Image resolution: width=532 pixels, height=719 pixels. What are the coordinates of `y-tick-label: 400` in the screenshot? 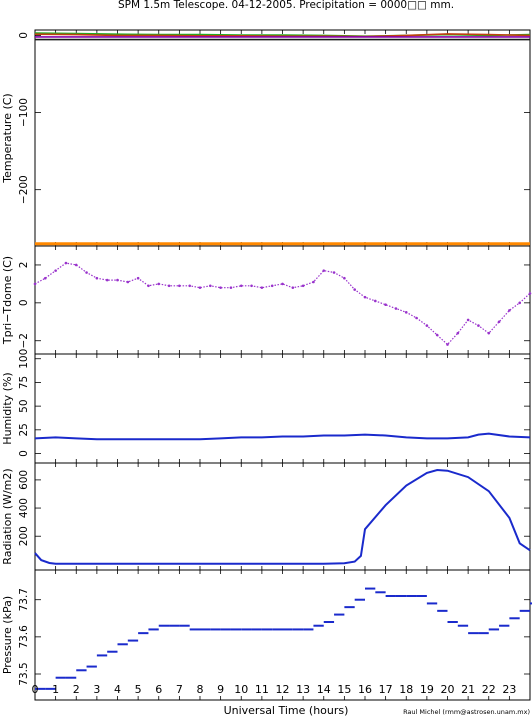 It's located at (24, 508).